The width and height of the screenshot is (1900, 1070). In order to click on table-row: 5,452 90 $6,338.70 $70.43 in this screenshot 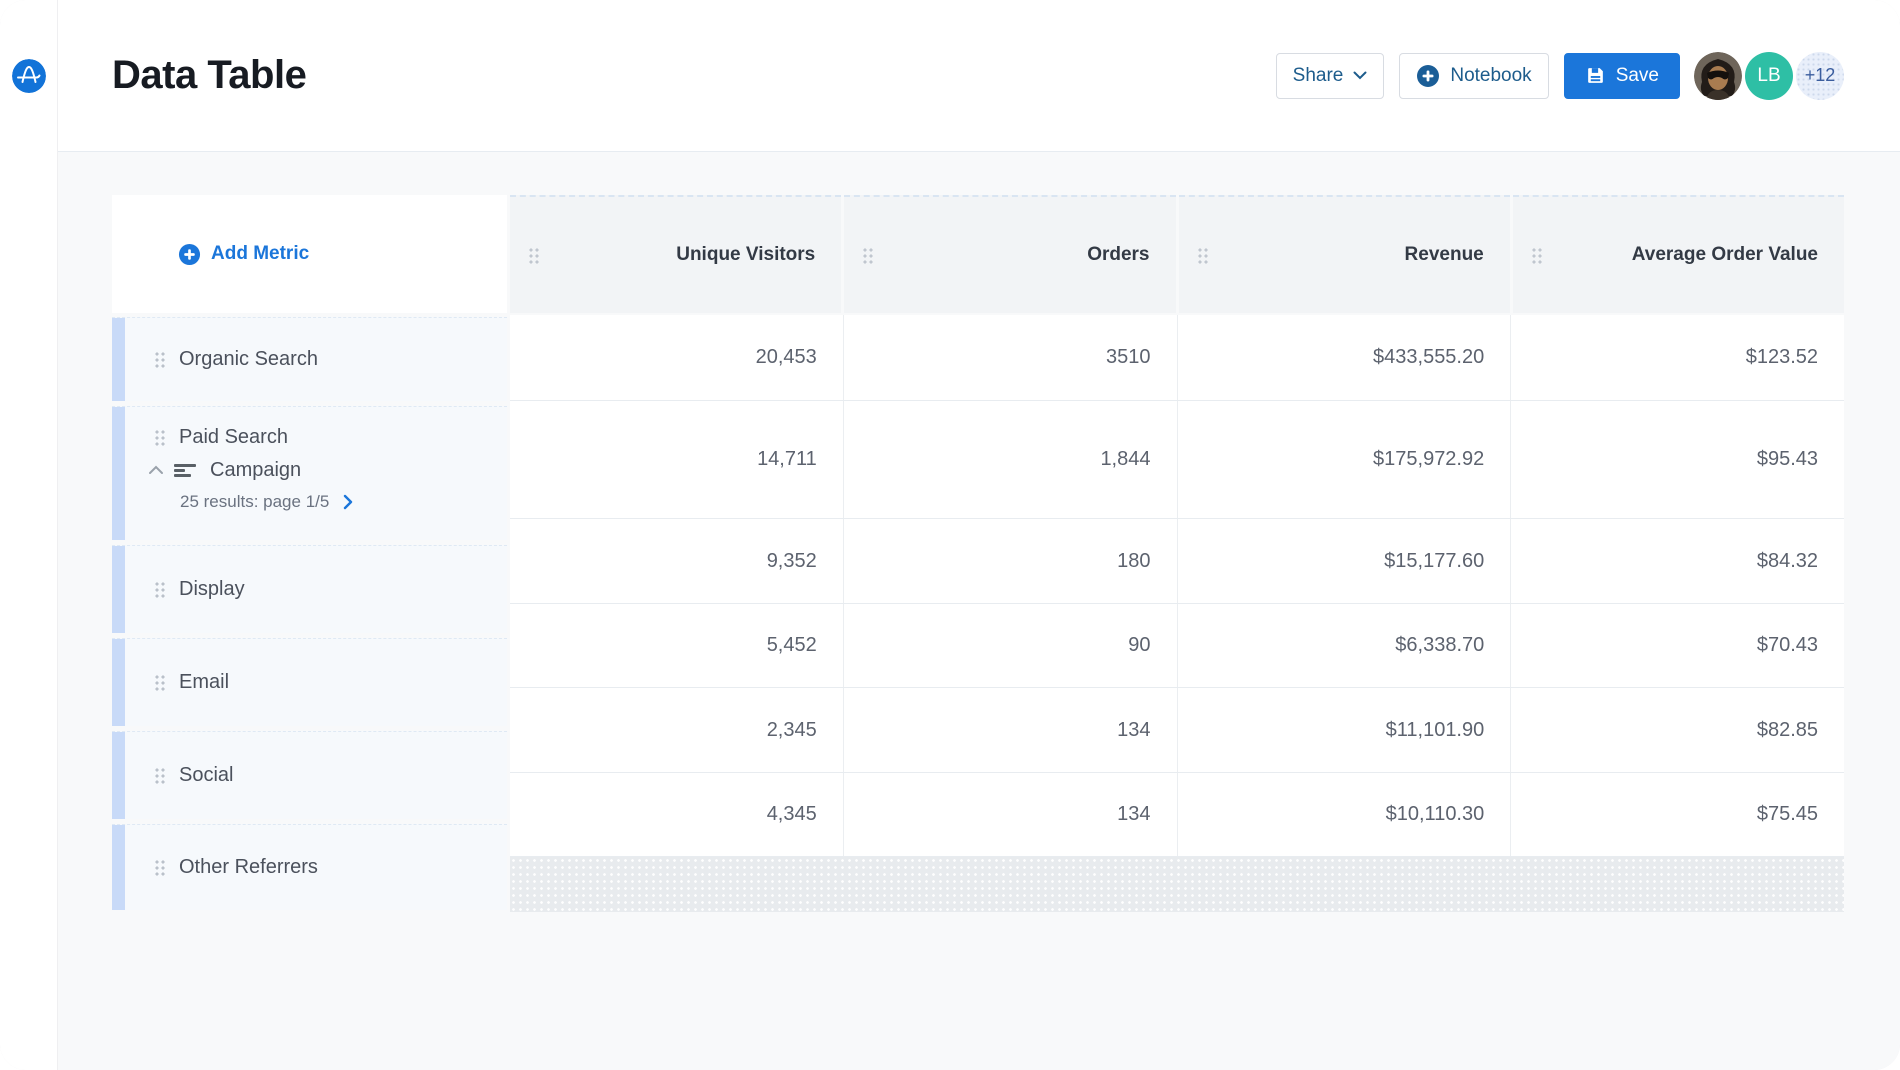, I will do `click(1177, 646)`.